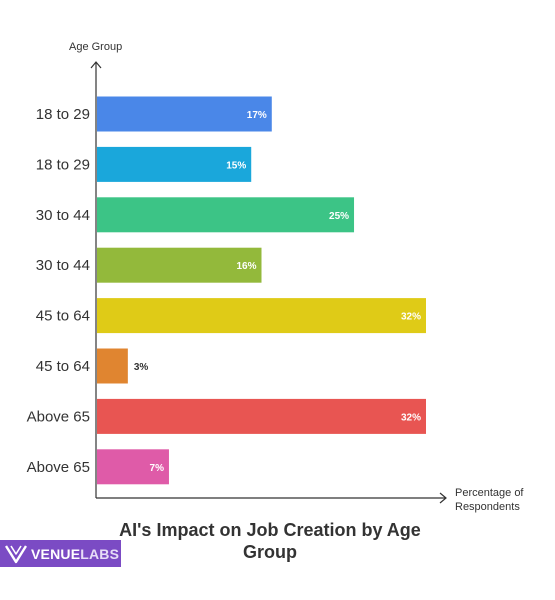 Image resolution: width=555 pixels, height=600 pixels. I want to click on value-label: 17%, so click(257, 115).